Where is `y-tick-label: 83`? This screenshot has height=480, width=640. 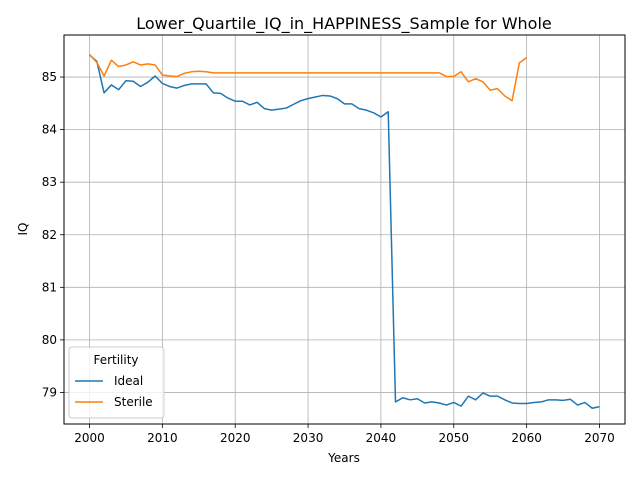 y-tick-label: 83 is located at coordinates (49, 182).